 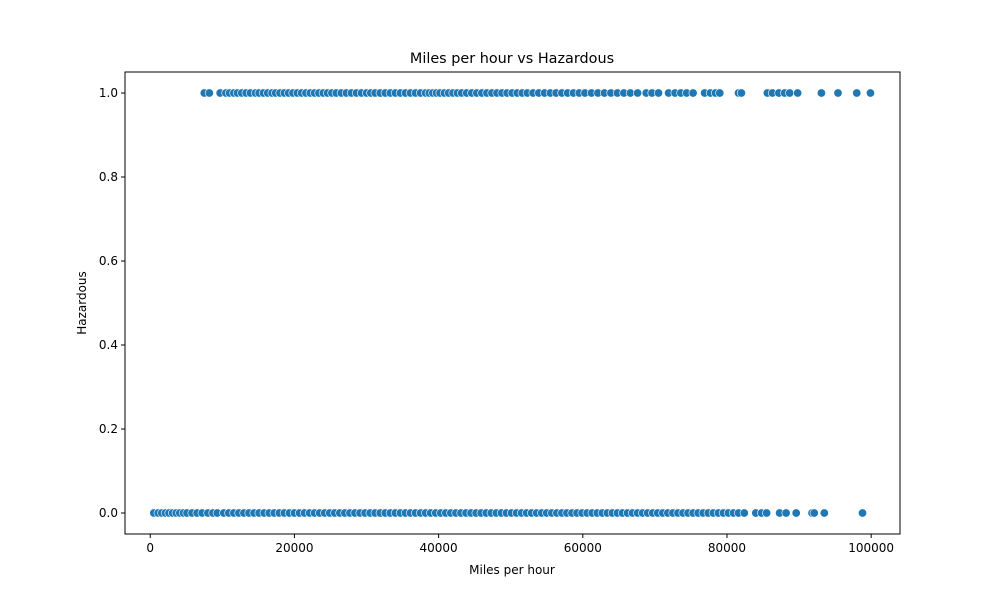 What do you see at coordinates (108, 513) in the screenshot?
I see `y-tick-label: 0.0` at bounding box center [108, 513].